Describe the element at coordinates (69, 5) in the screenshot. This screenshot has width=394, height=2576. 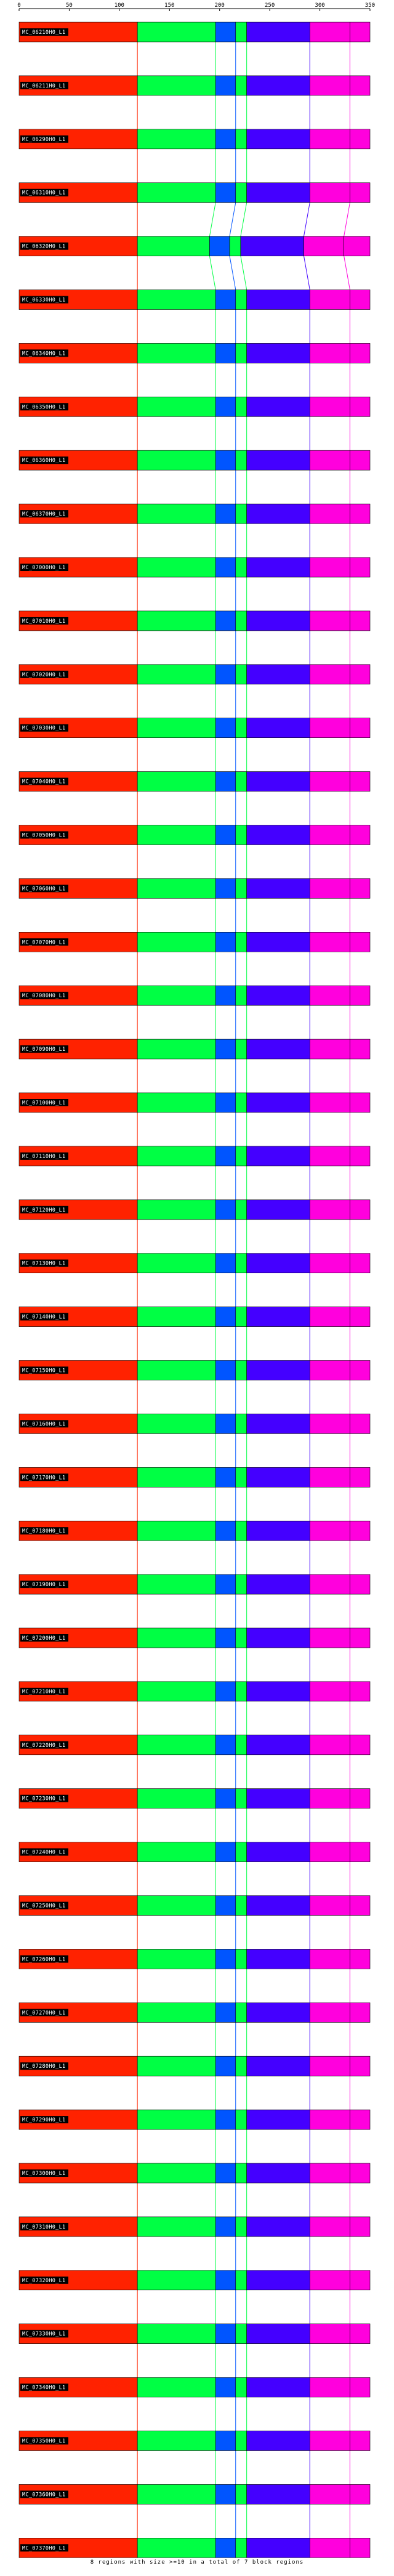
I see `axis-tick-label: 50` at that location.